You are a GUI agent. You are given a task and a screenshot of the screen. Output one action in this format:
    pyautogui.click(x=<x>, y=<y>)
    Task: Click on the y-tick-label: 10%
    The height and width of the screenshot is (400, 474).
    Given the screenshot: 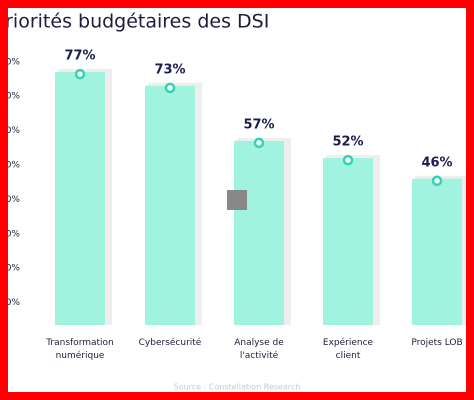 What is the action you would take?
    pyautogui.click(x=10, y=303)
    